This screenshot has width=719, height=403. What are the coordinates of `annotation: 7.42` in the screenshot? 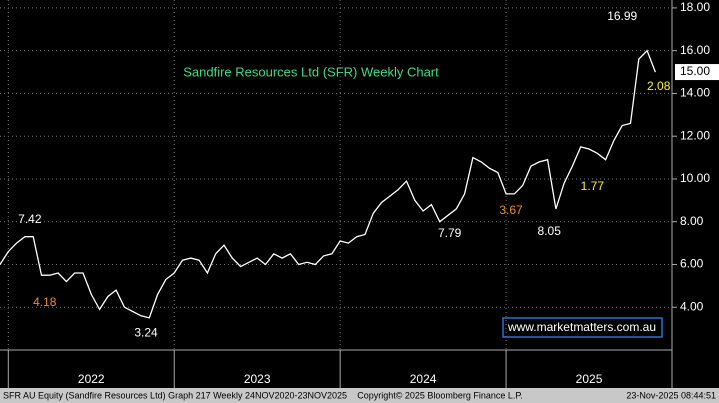 It's located at (30, 219).